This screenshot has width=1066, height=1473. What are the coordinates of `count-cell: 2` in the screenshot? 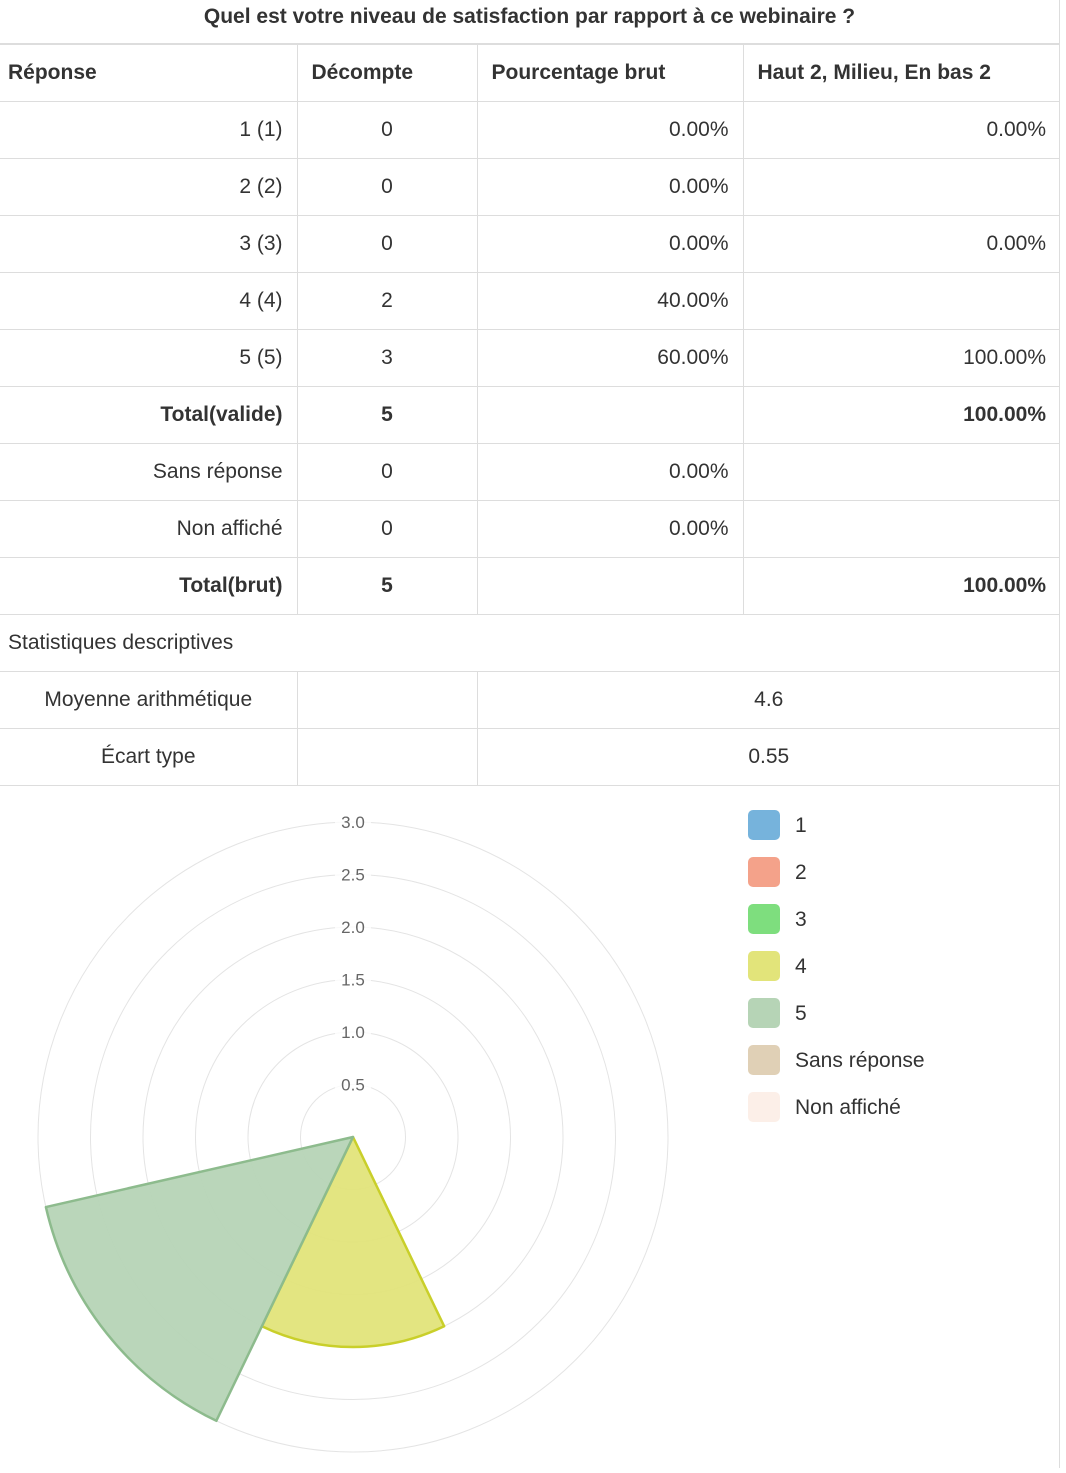 It's located at (387, 301).